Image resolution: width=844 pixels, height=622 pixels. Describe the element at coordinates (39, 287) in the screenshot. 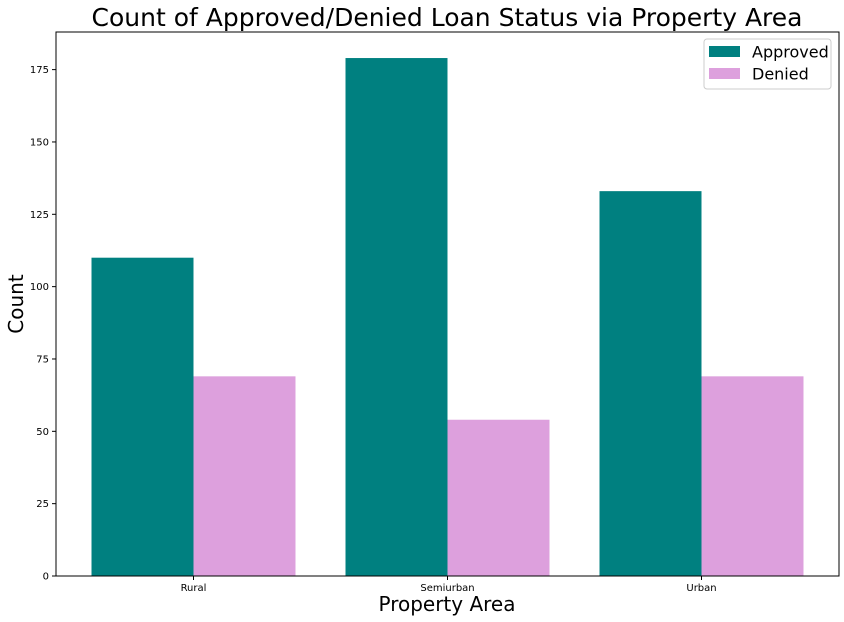

I see `y-tick-label: 100` at that location.